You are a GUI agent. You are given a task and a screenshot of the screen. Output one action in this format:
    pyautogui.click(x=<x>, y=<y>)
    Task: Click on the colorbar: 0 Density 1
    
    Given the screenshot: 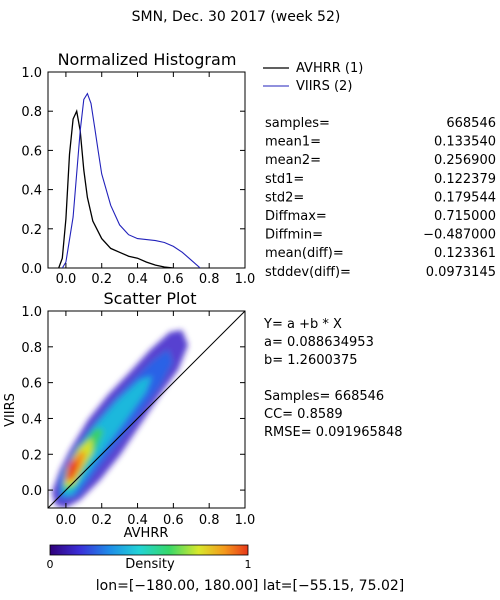 What is the action you would take?
    pyautogui.click(x=149, y=558)
    